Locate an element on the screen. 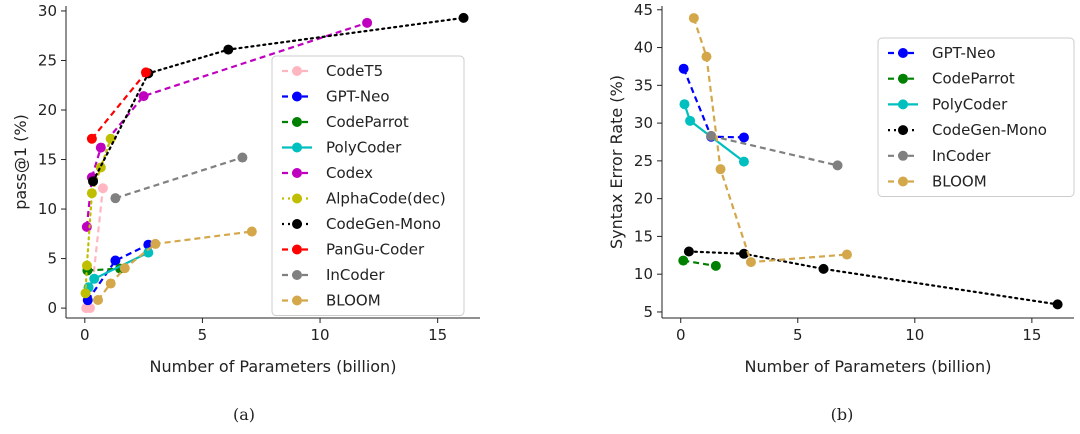 The image size is (1080, 434). legend-marker-codeparrot is located at coordinates (903, 78).